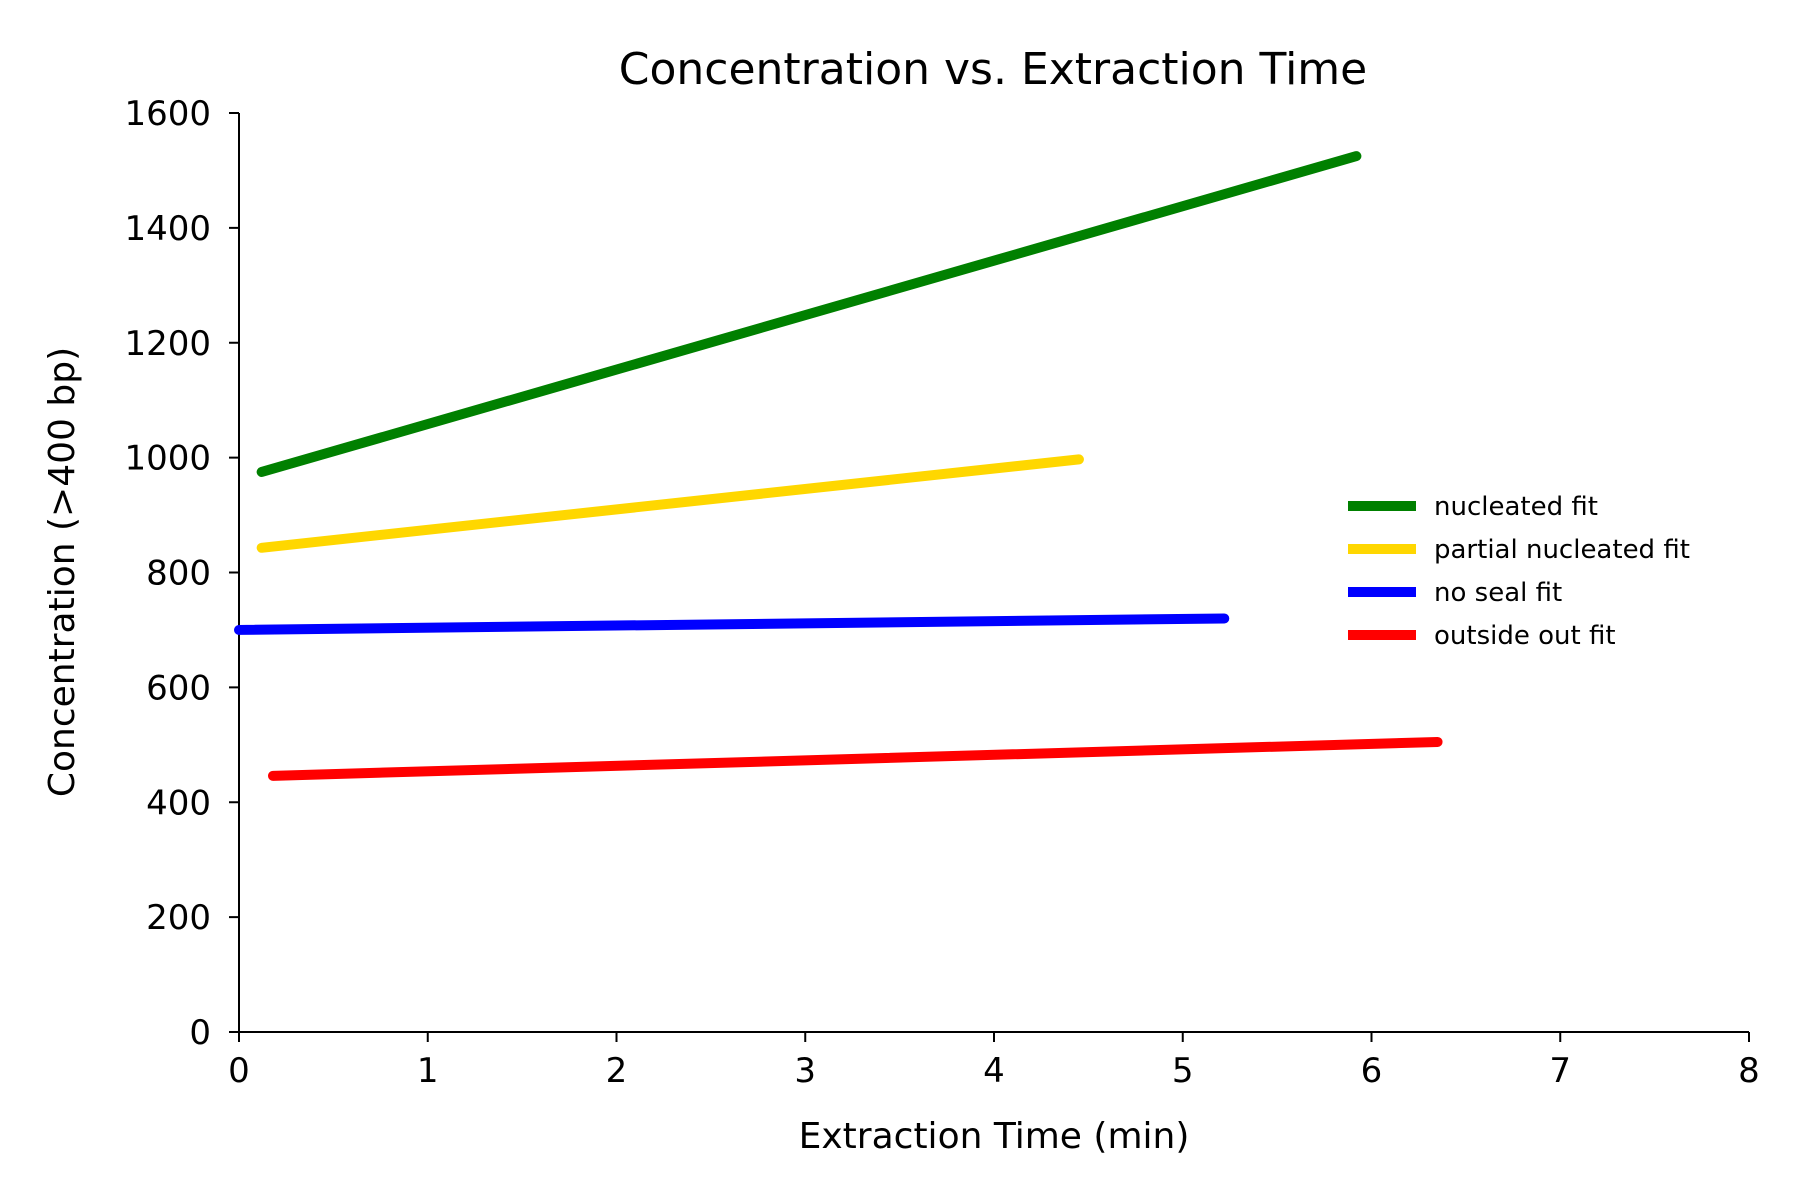  Describe the element at coordinates (1516, 507) in the screenshot. I see `legend-label-nucleated-fit: nucleated fit` at that location.